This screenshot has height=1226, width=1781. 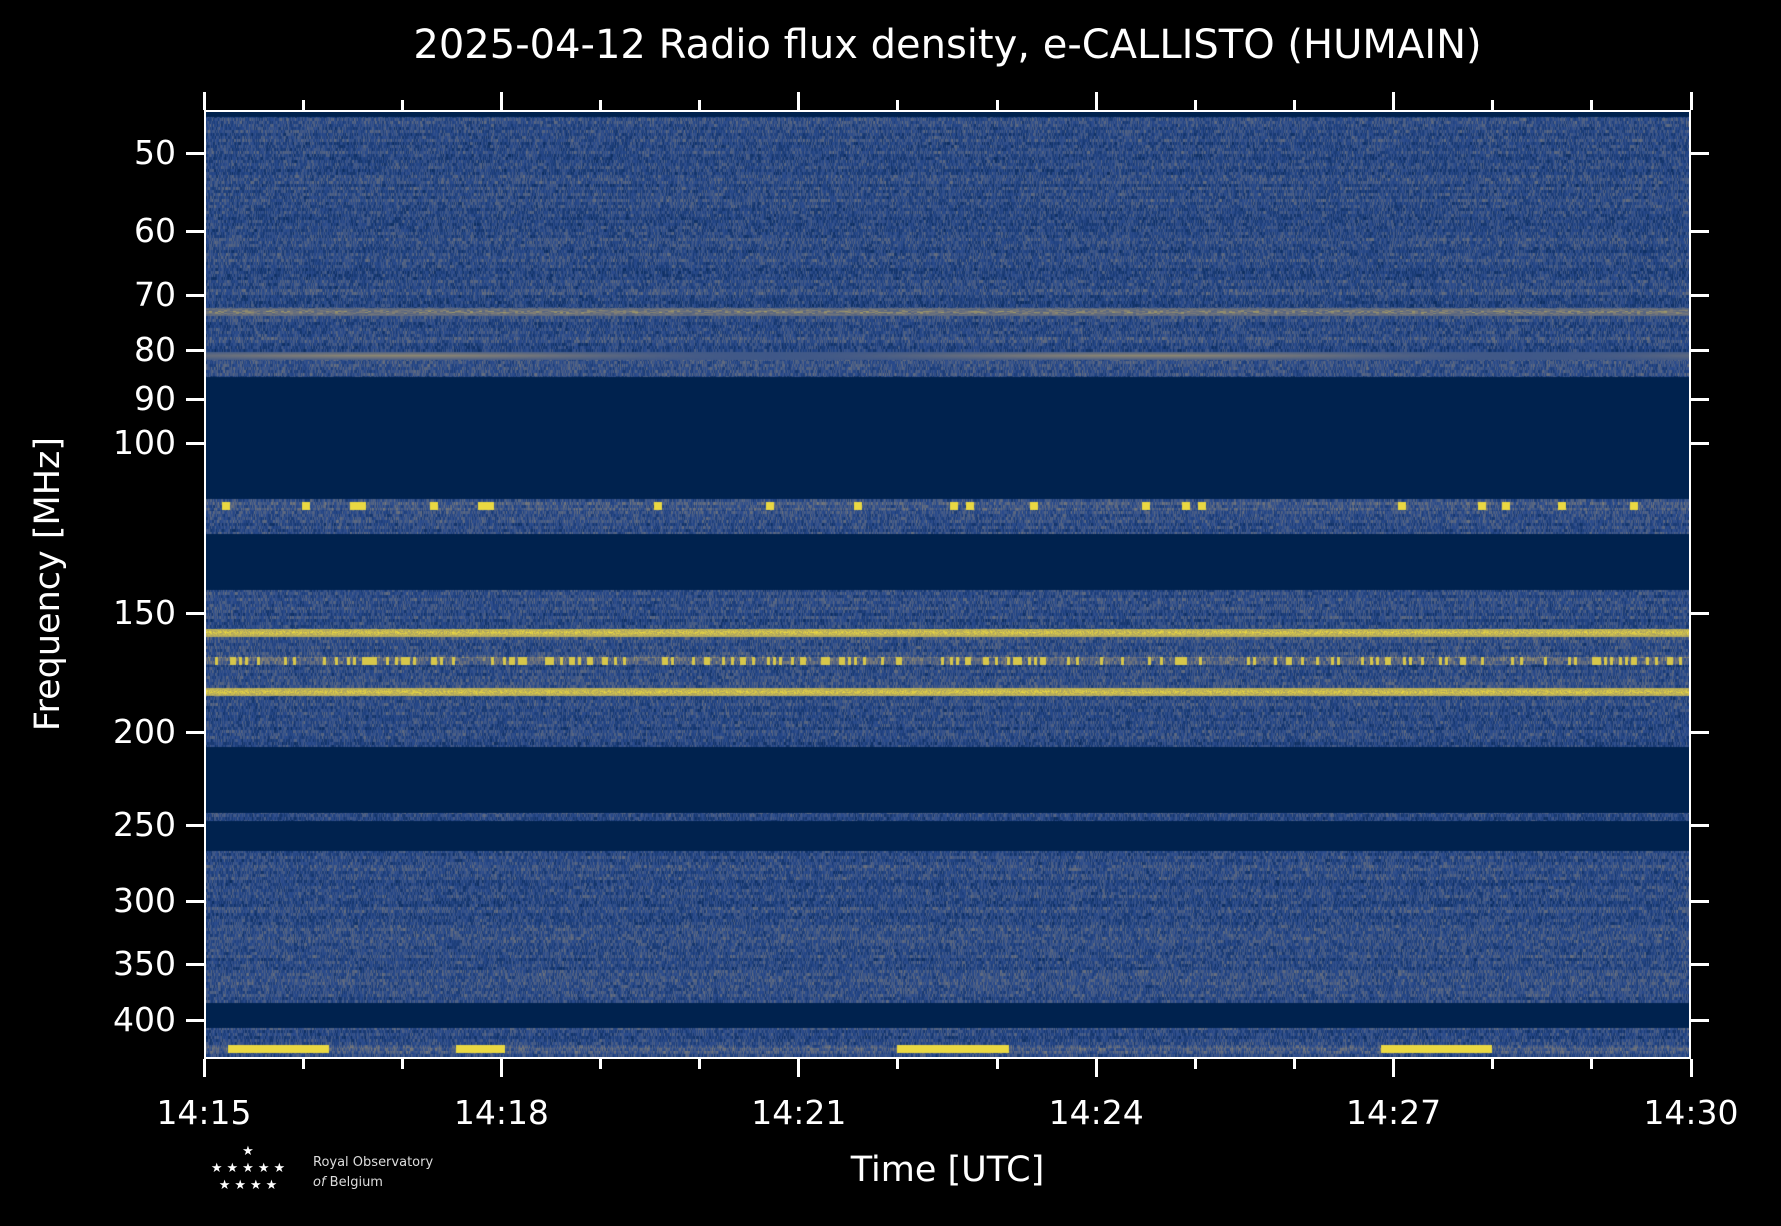 What do you see at coordinates (144, 731) in the screenshot?
I see `y-tick-label: 200` at bounding box center [144, 731].